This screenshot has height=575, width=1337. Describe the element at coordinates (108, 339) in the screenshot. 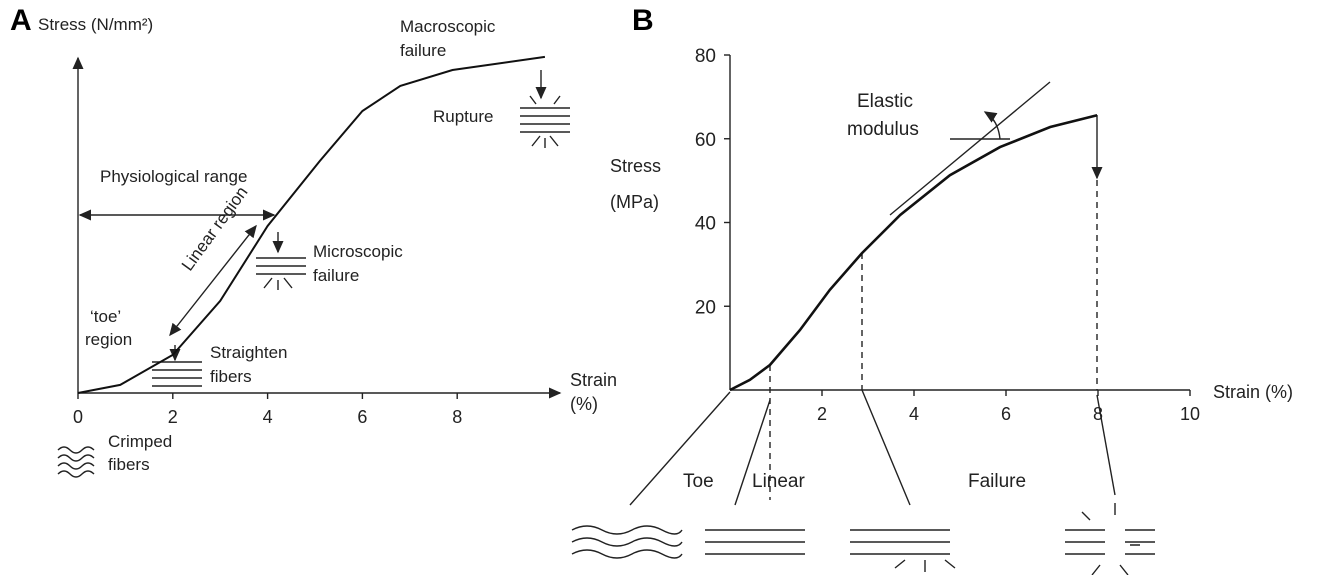

I see `annotation: region` at that location.